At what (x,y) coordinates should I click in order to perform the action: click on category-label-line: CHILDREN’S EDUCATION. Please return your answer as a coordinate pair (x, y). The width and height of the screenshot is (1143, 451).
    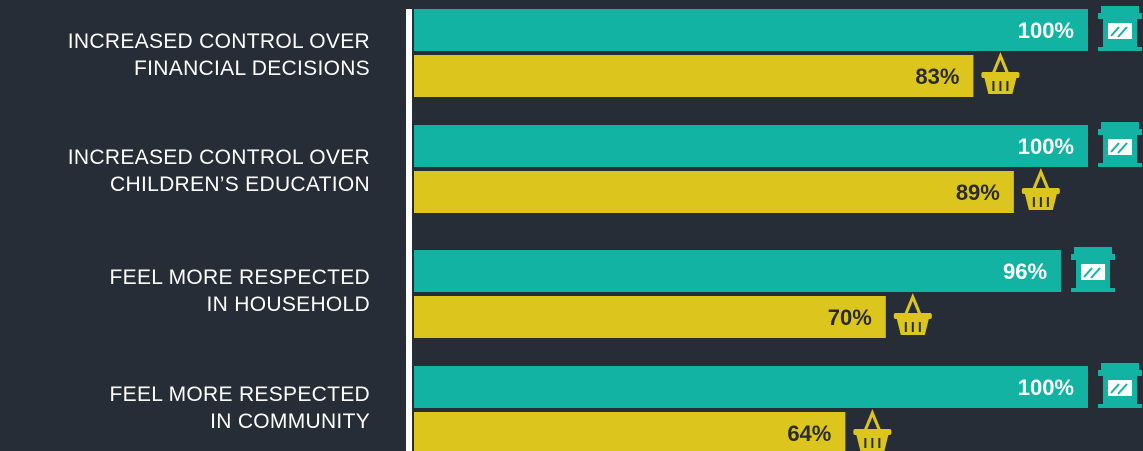
    Looking at the image, I should click on (240, 184).